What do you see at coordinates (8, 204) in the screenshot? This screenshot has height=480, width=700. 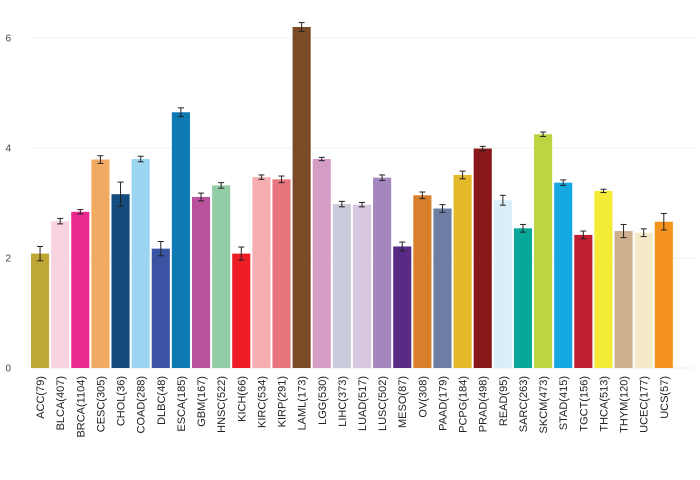 I see `y-axis: 0 2 4 6` at bounding box center [8, 204].